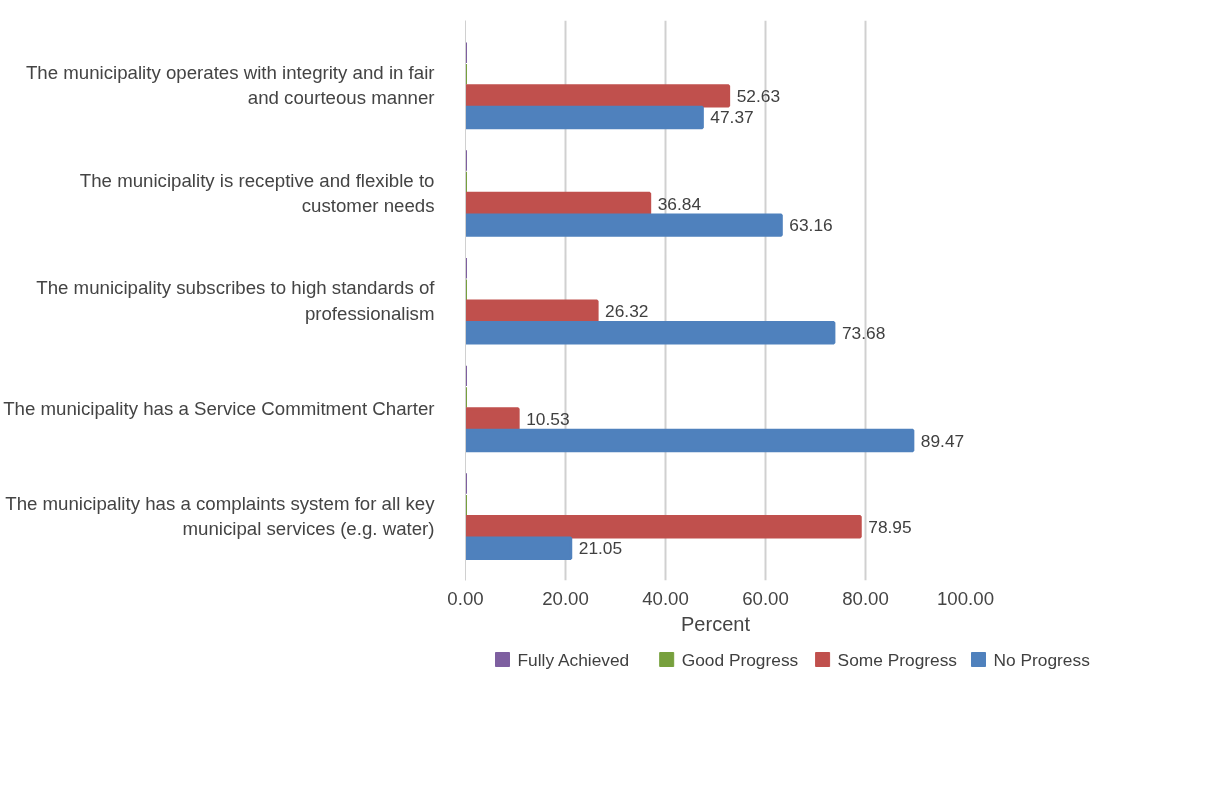  I want to click on x-tick-label: 60.00, so click(765, 598).